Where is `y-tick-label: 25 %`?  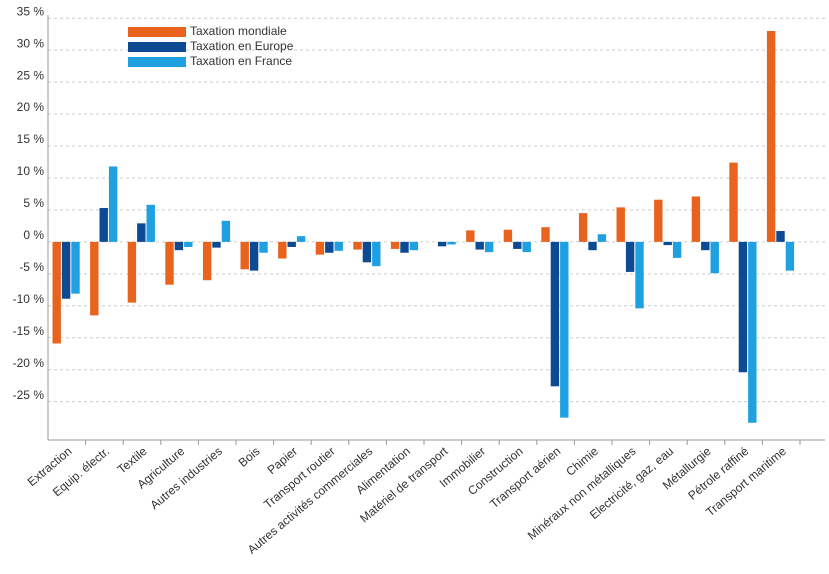
y-tick-label: 25 % is located at coordinates (31, 75).